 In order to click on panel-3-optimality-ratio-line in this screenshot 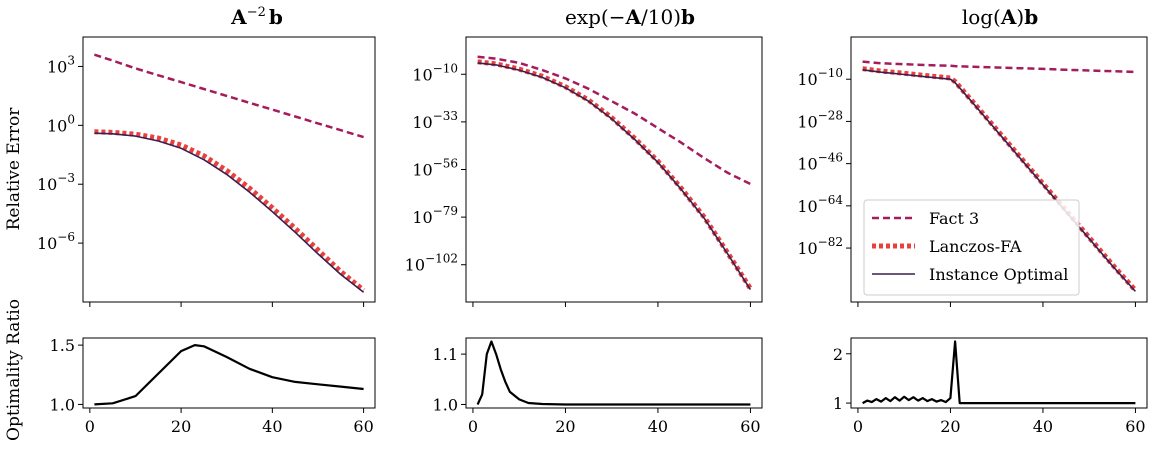, I will do `click(999, 372)`.